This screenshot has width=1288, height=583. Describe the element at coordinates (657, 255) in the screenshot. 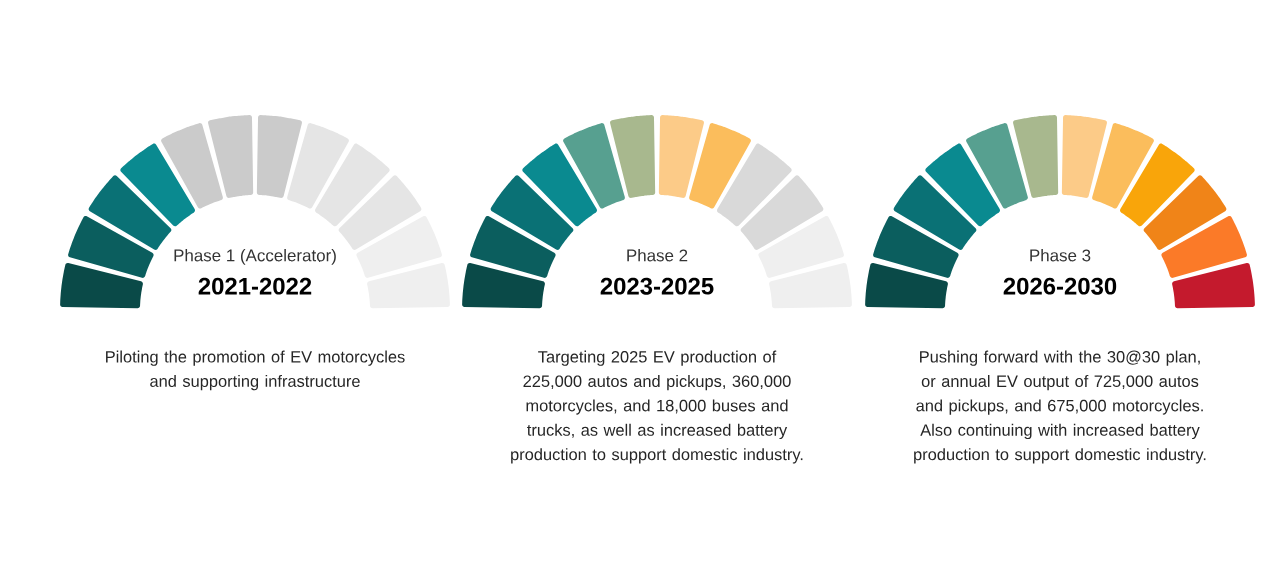

I see `text: Phase 2` at that location.